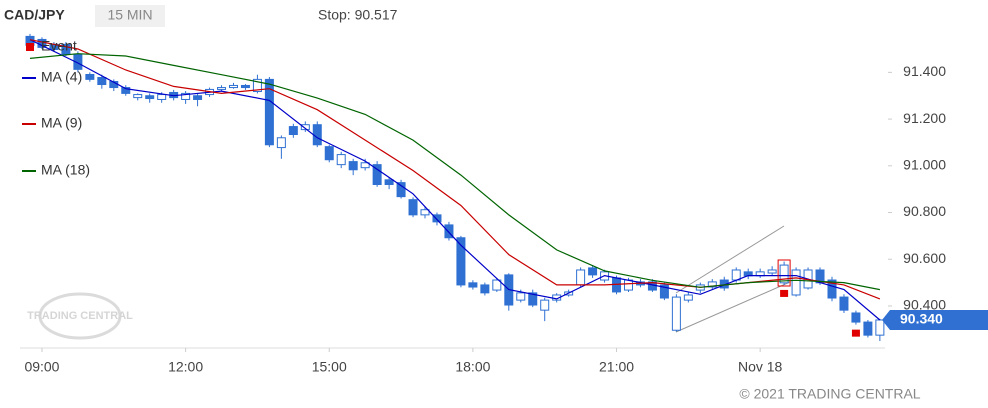 This screenshot has height=408, width=988. What do you see at coordinates (924, 165) in the screenshot?
I see `y-tick-label: 91.000` at bounding box center [924, 165].